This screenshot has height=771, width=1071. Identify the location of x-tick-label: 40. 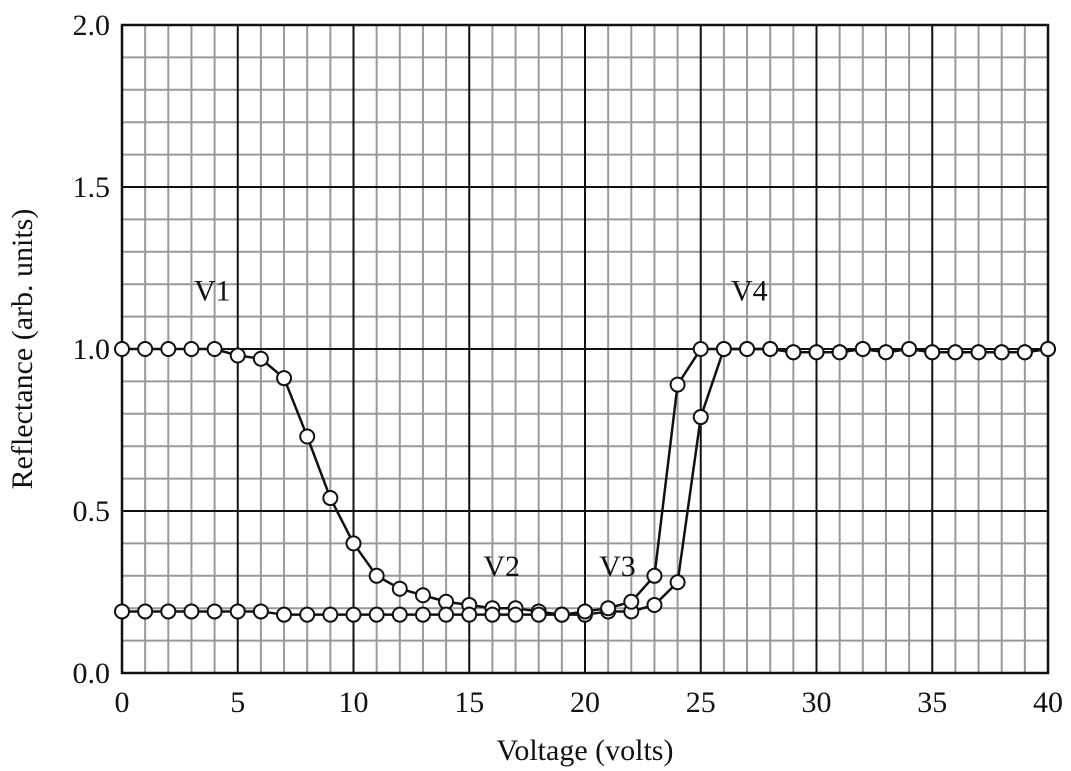
(1048, 702).